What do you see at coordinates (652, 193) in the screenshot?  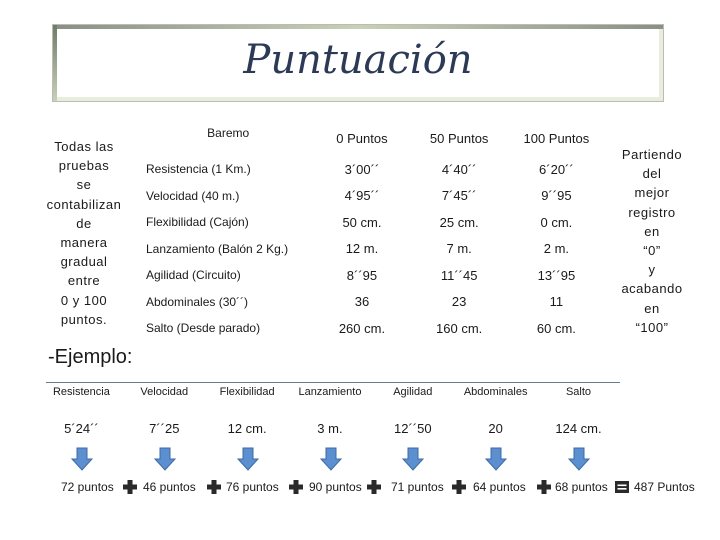 I see `right-note-line: mejor` at bounding box center [652, 193].